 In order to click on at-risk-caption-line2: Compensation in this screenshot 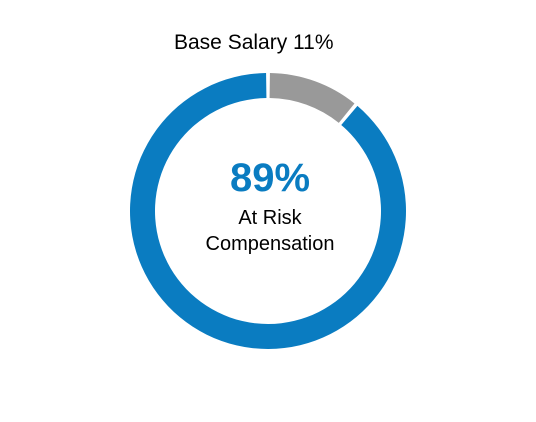, I will do `click(270, 244)`.